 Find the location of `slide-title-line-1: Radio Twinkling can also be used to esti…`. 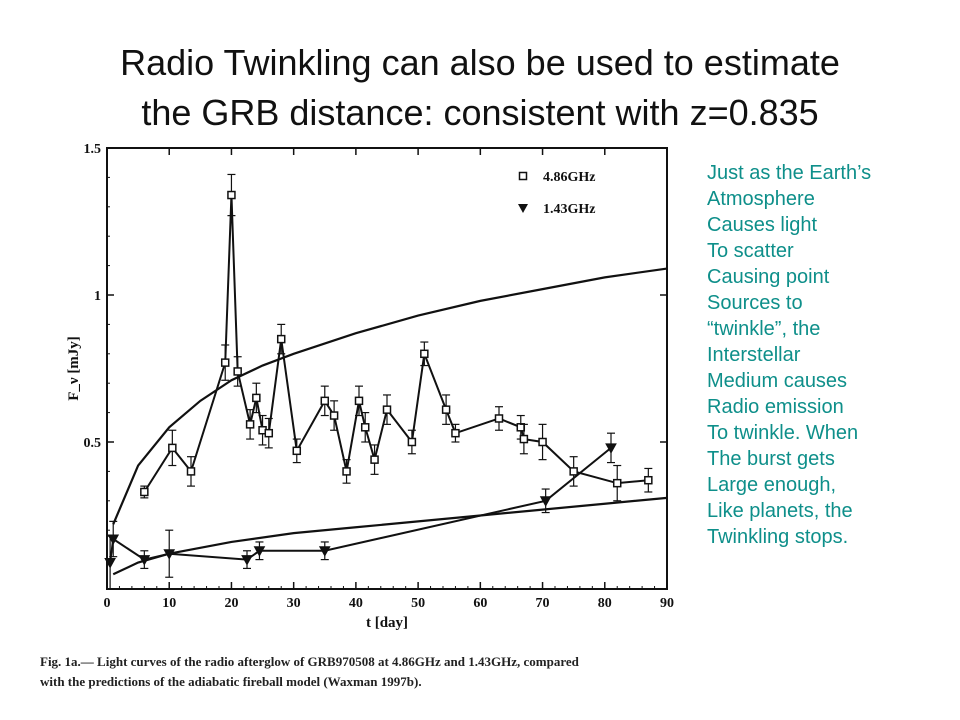

slide-title-line-1: Radio Twinkling can also be used to esti… is located at coordinates (480, 62).